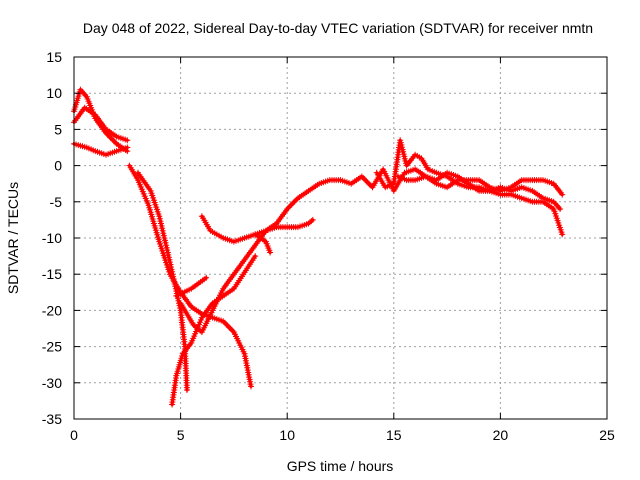 This screenshot has height=480, width=640. I want to click on x-tick-label: 25, so click(607, 435).